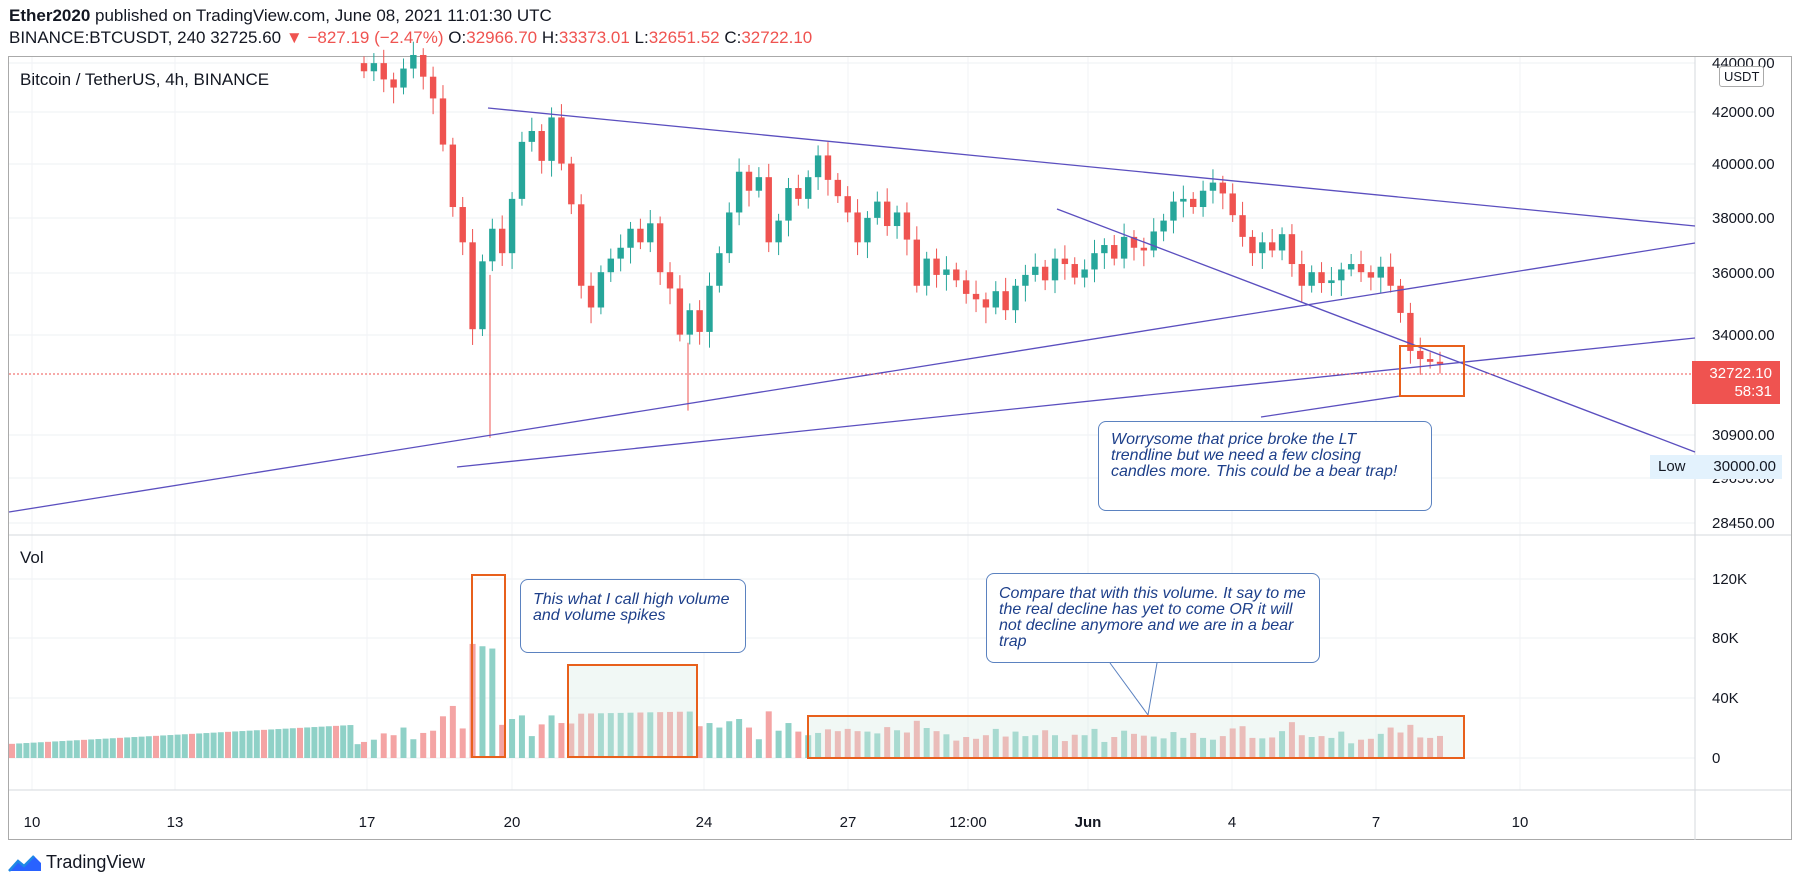 This screenshot has height=888, width=1796. Describe the element at coordinates (96, 862) in the screenshot. I see `brand-name: TradingView` at that location.